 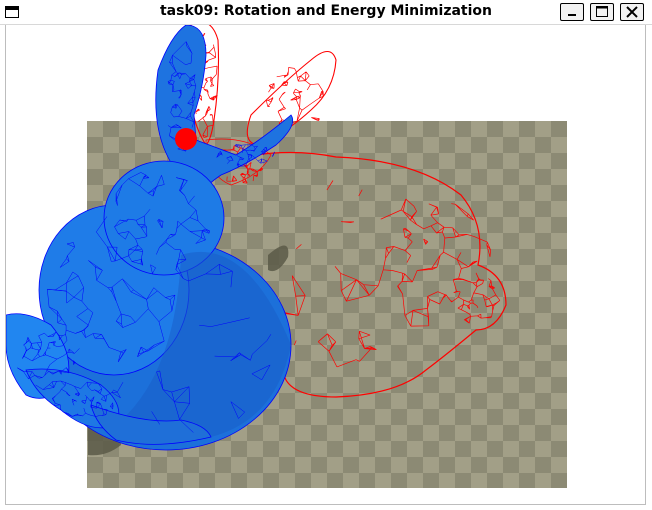 I want to click on minimize-button, so click(x=572, y=12).